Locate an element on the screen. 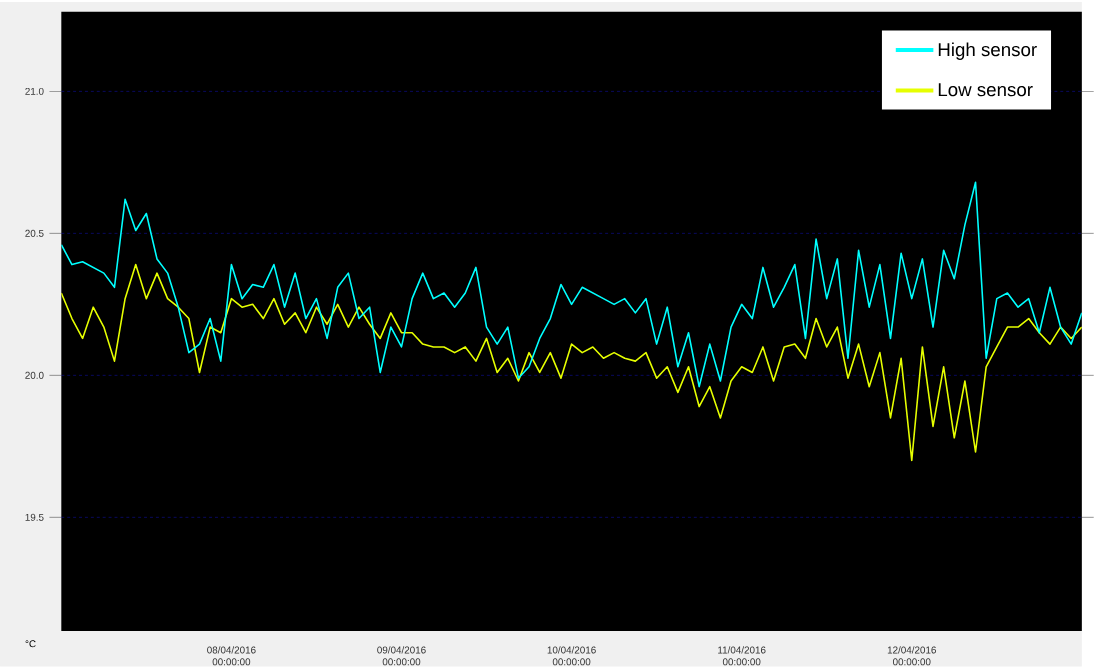  y-tick-label: 19.5 is located at coordinates (34, 518).